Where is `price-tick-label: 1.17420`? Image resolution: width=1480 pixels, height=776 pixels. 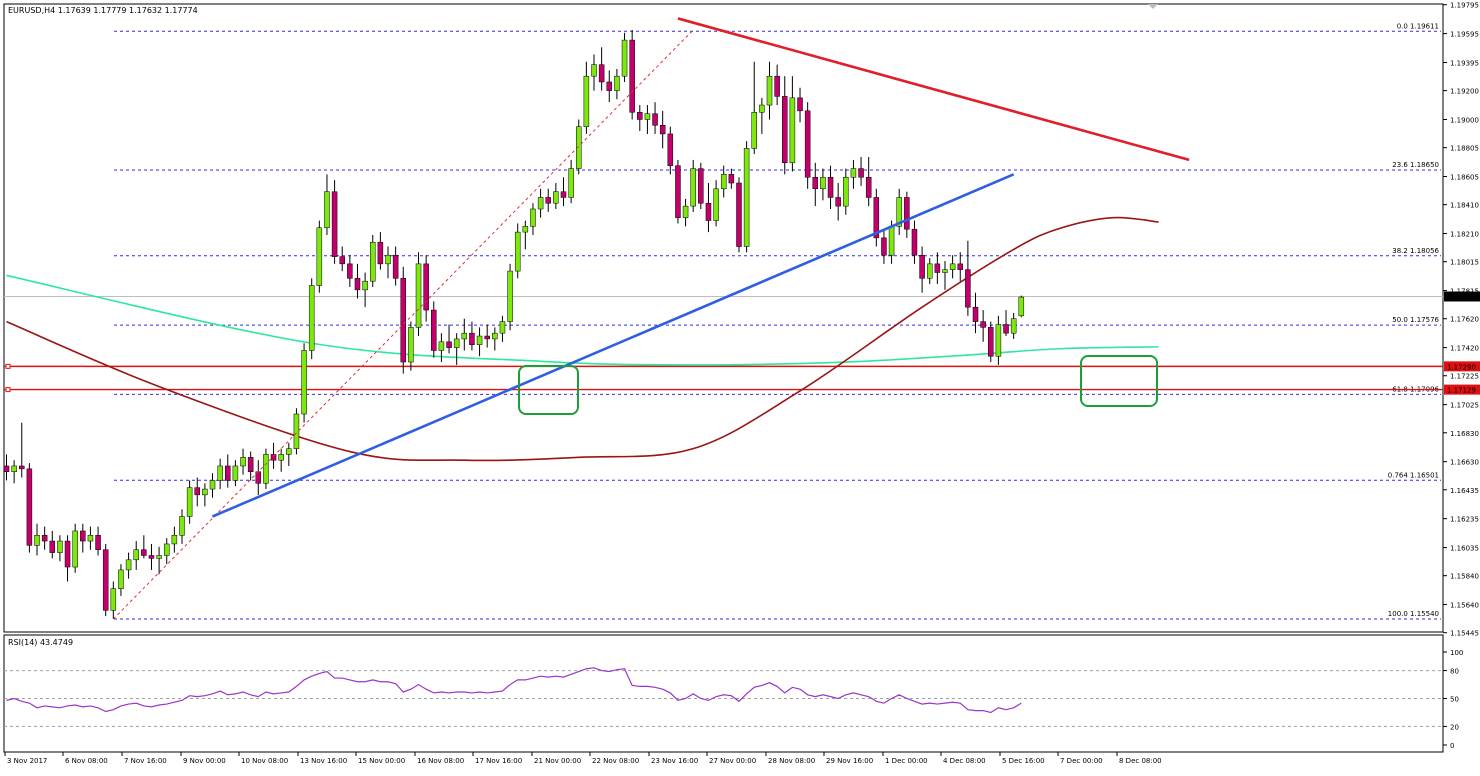
price-tick-label: 1.17420 is located at coordinates (1464, 349).